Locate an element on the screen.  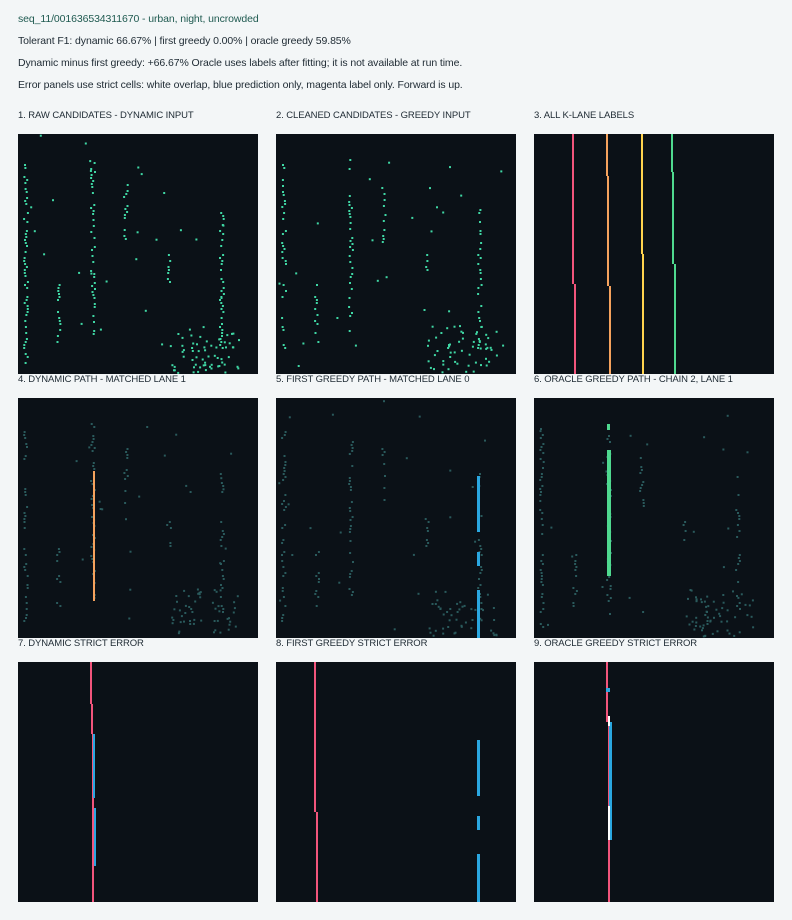
dynamic-path-panel is located at coordinates (138, 518).